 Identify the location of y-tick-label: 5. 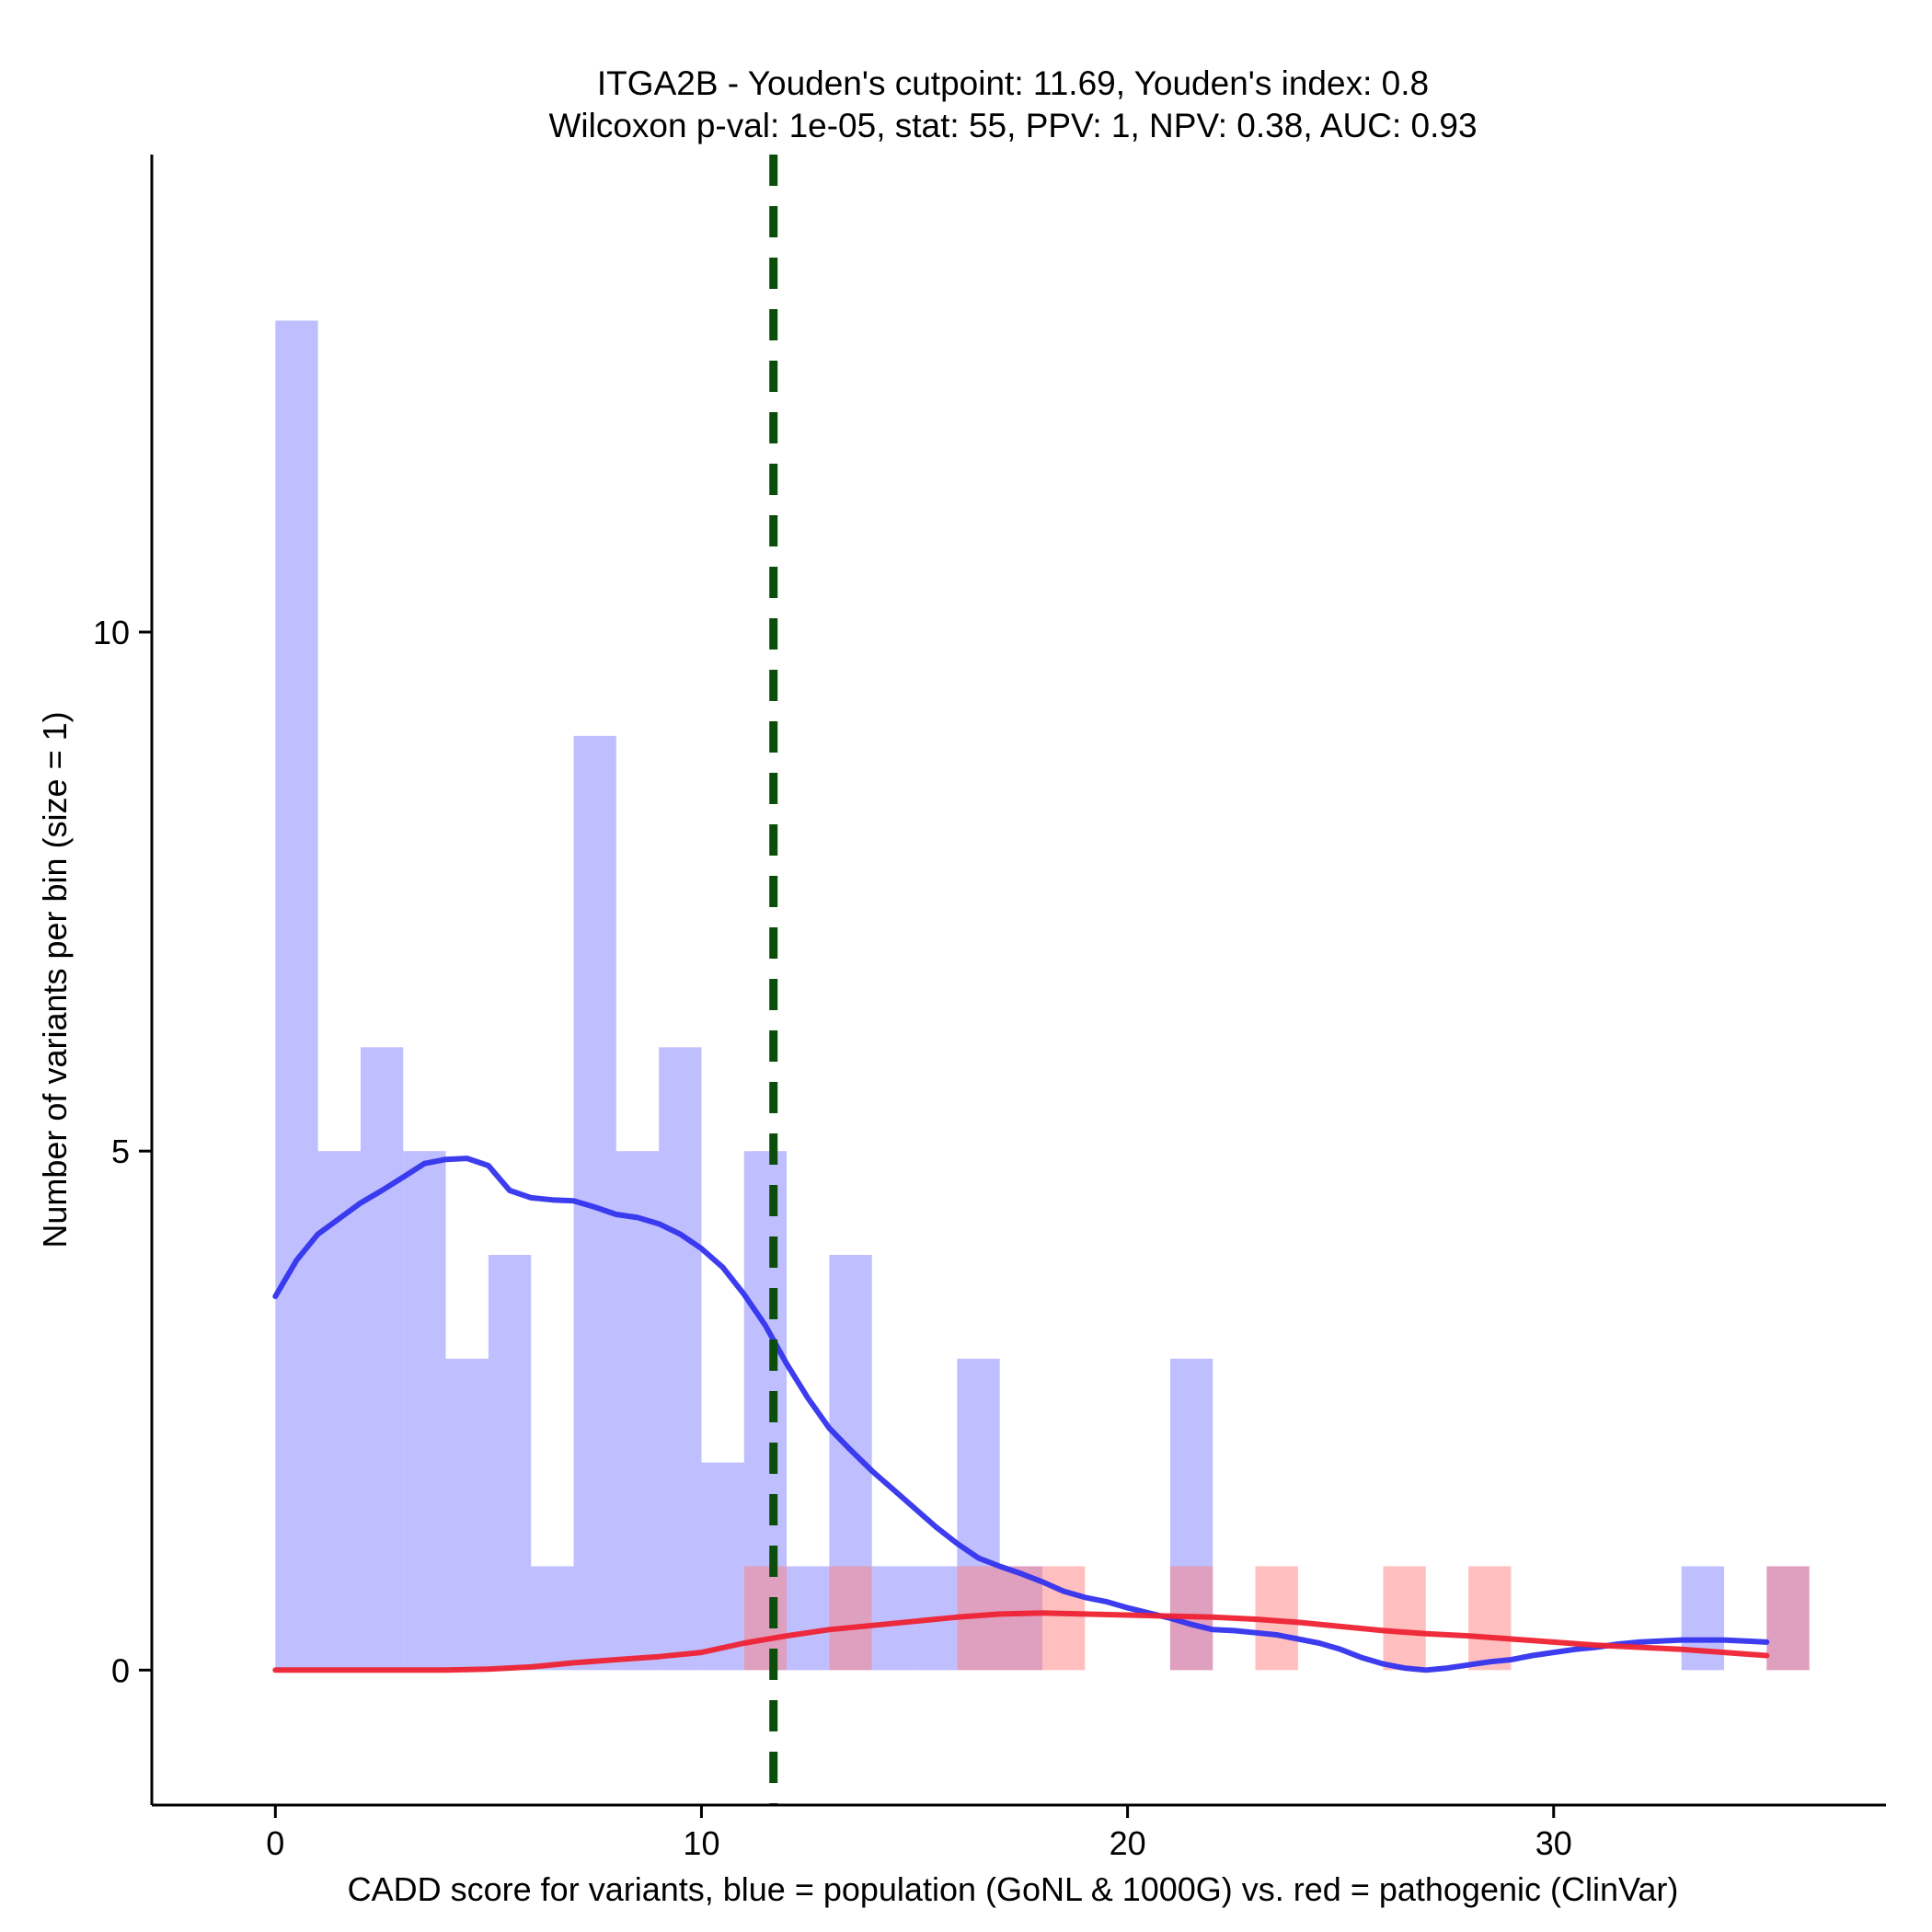
(120, 1151).